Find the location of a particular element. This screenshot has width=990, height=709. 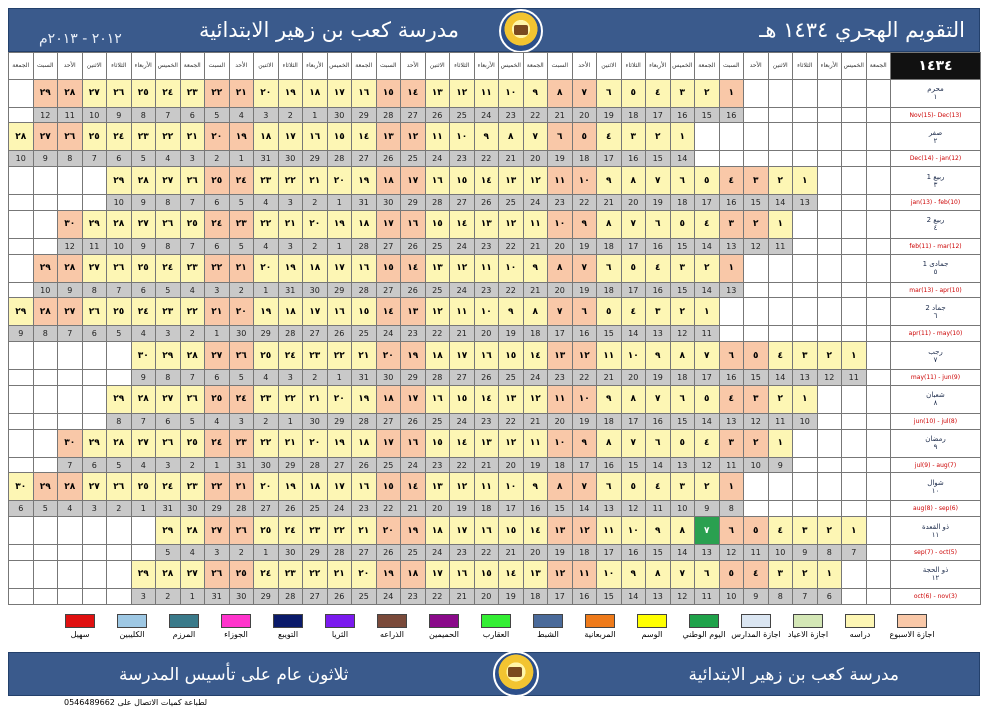

gregorian-day: 28 is located at coordinates (339, 159).